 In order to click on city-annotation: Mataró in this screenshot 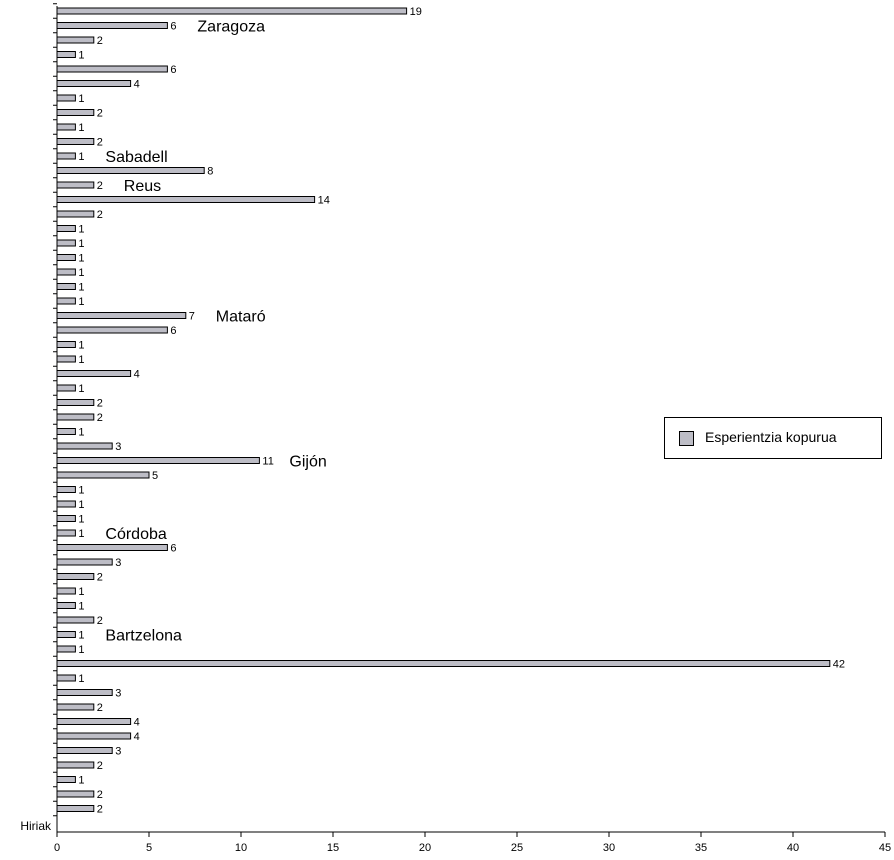, I will do `click(241, 317)`.